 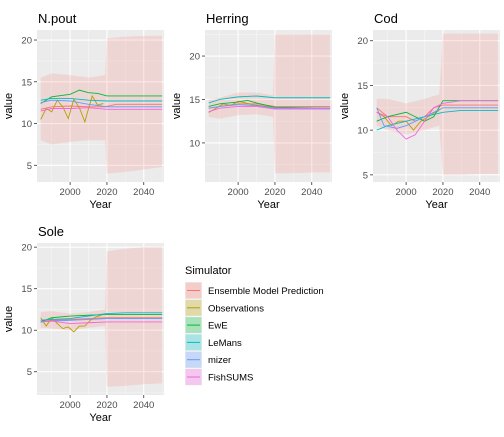 I want to click on series-line-observations, so click(x=72, y=109).